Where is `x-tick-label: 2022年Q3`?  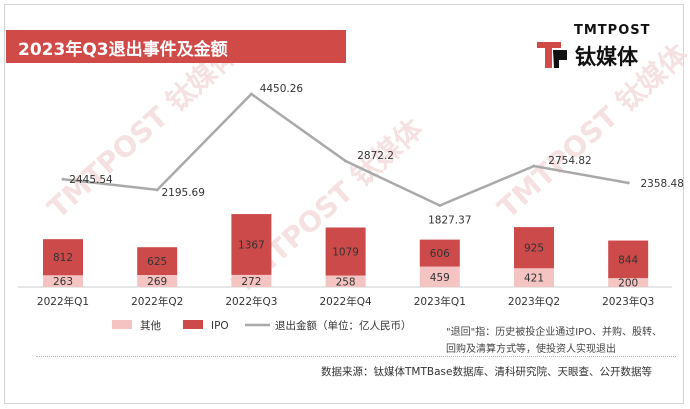
x-tick-label: 2022年Q3 is located at coordinates (251, 301).